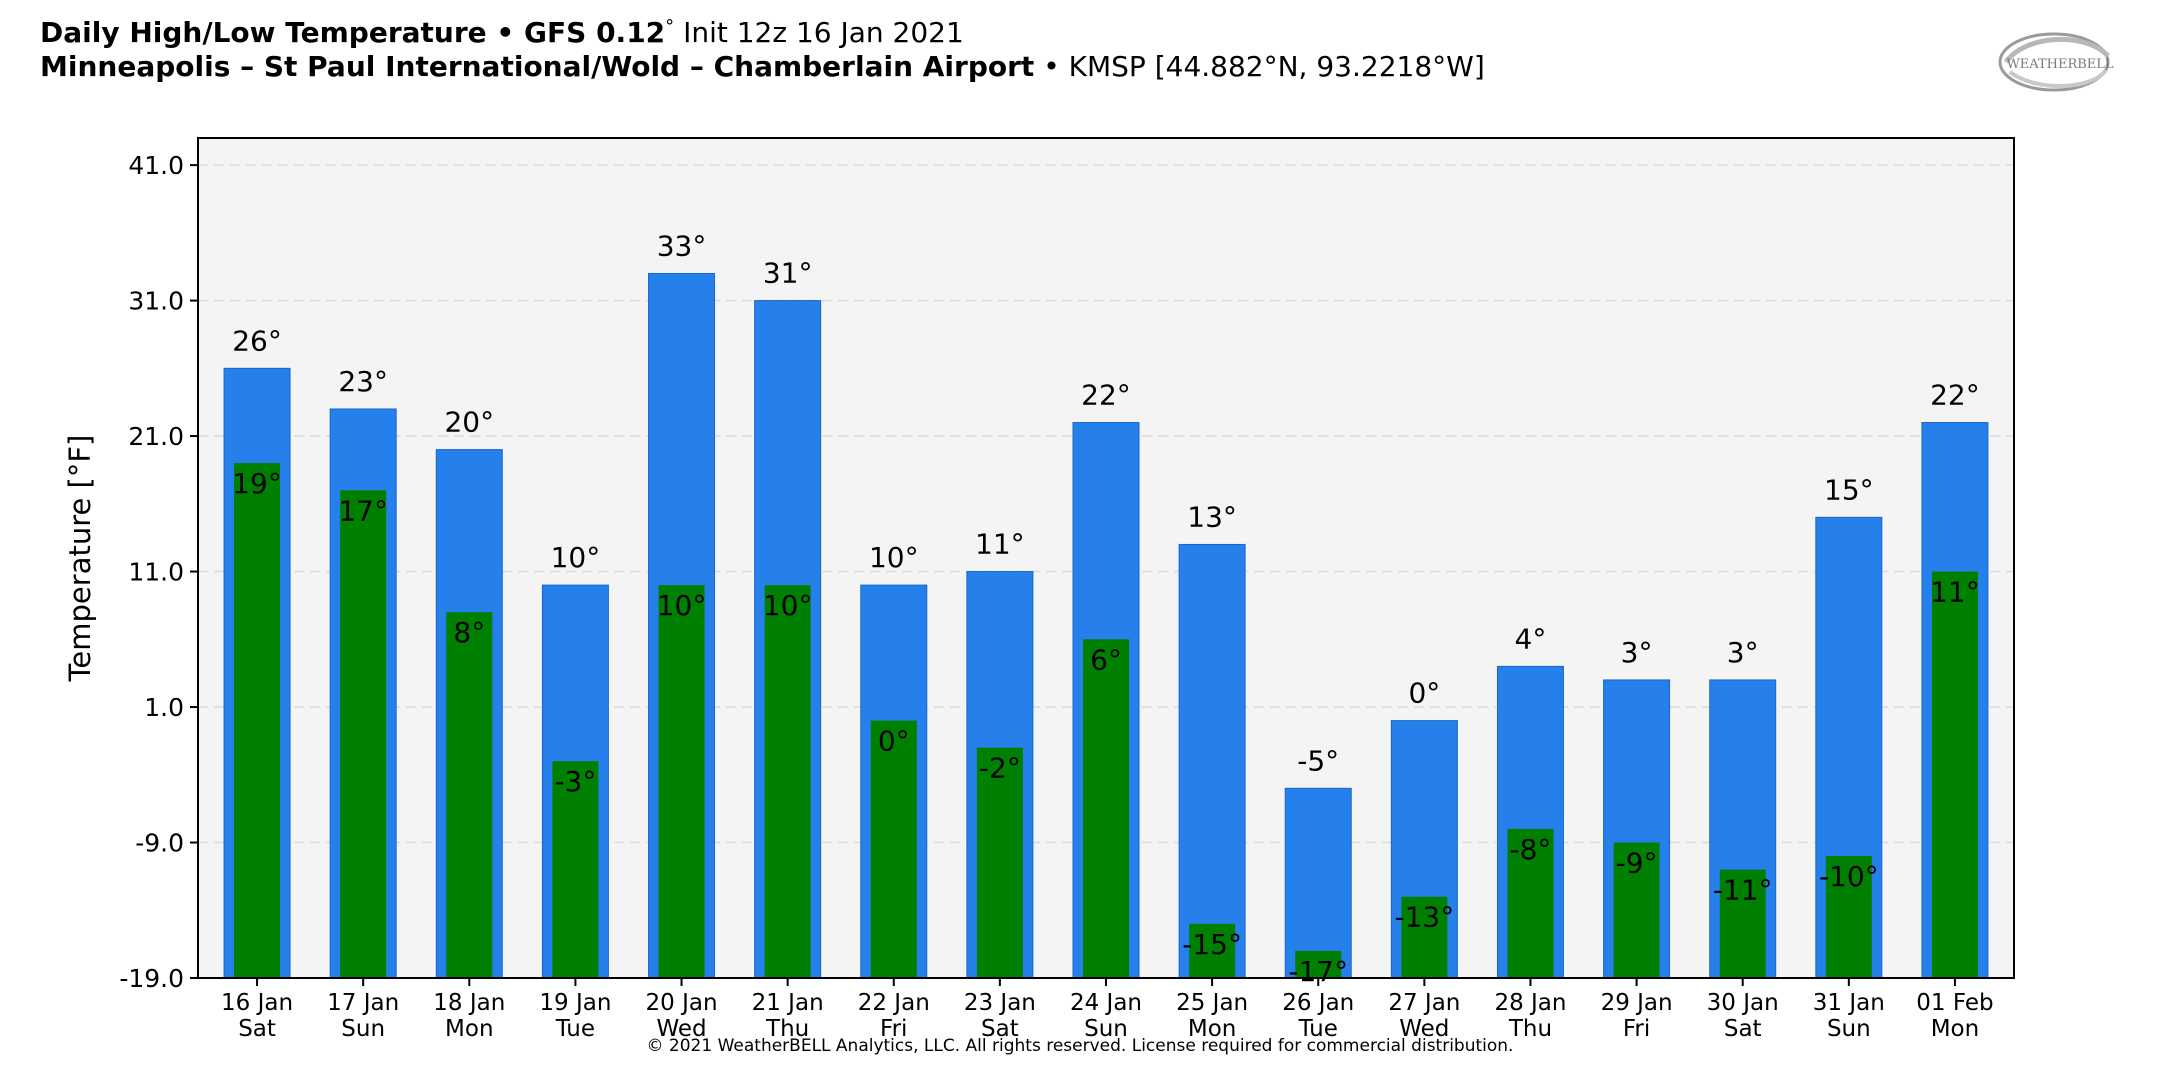  Describe the element at coordinates (151, 978) in the screenshot. I see `y-tick-label: -19.0` at that location.